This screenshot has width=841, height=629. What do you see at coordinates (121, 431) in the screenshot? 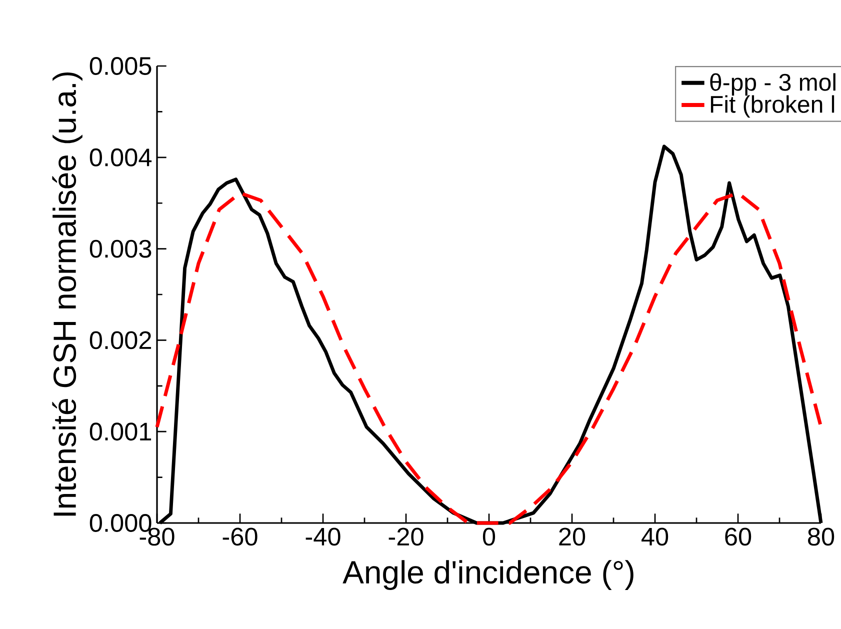
I see `y-tick-label: 0.001` at bounding box center [121, 431].